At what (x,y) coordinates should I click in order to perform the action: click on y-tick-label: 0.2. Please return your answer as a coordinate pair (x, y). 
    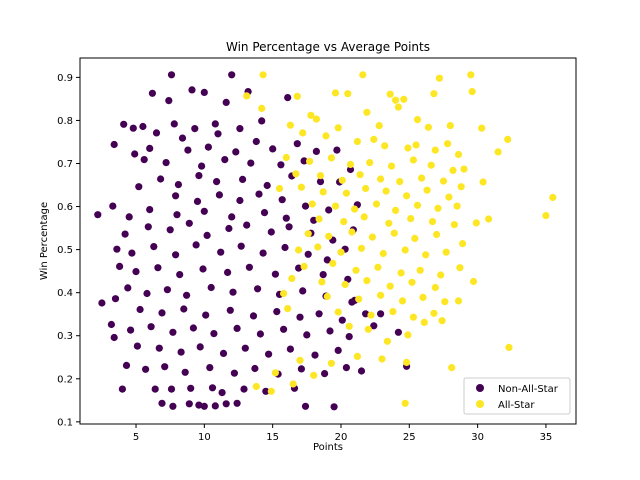
    Looking at the image, I should click on (65, 379).